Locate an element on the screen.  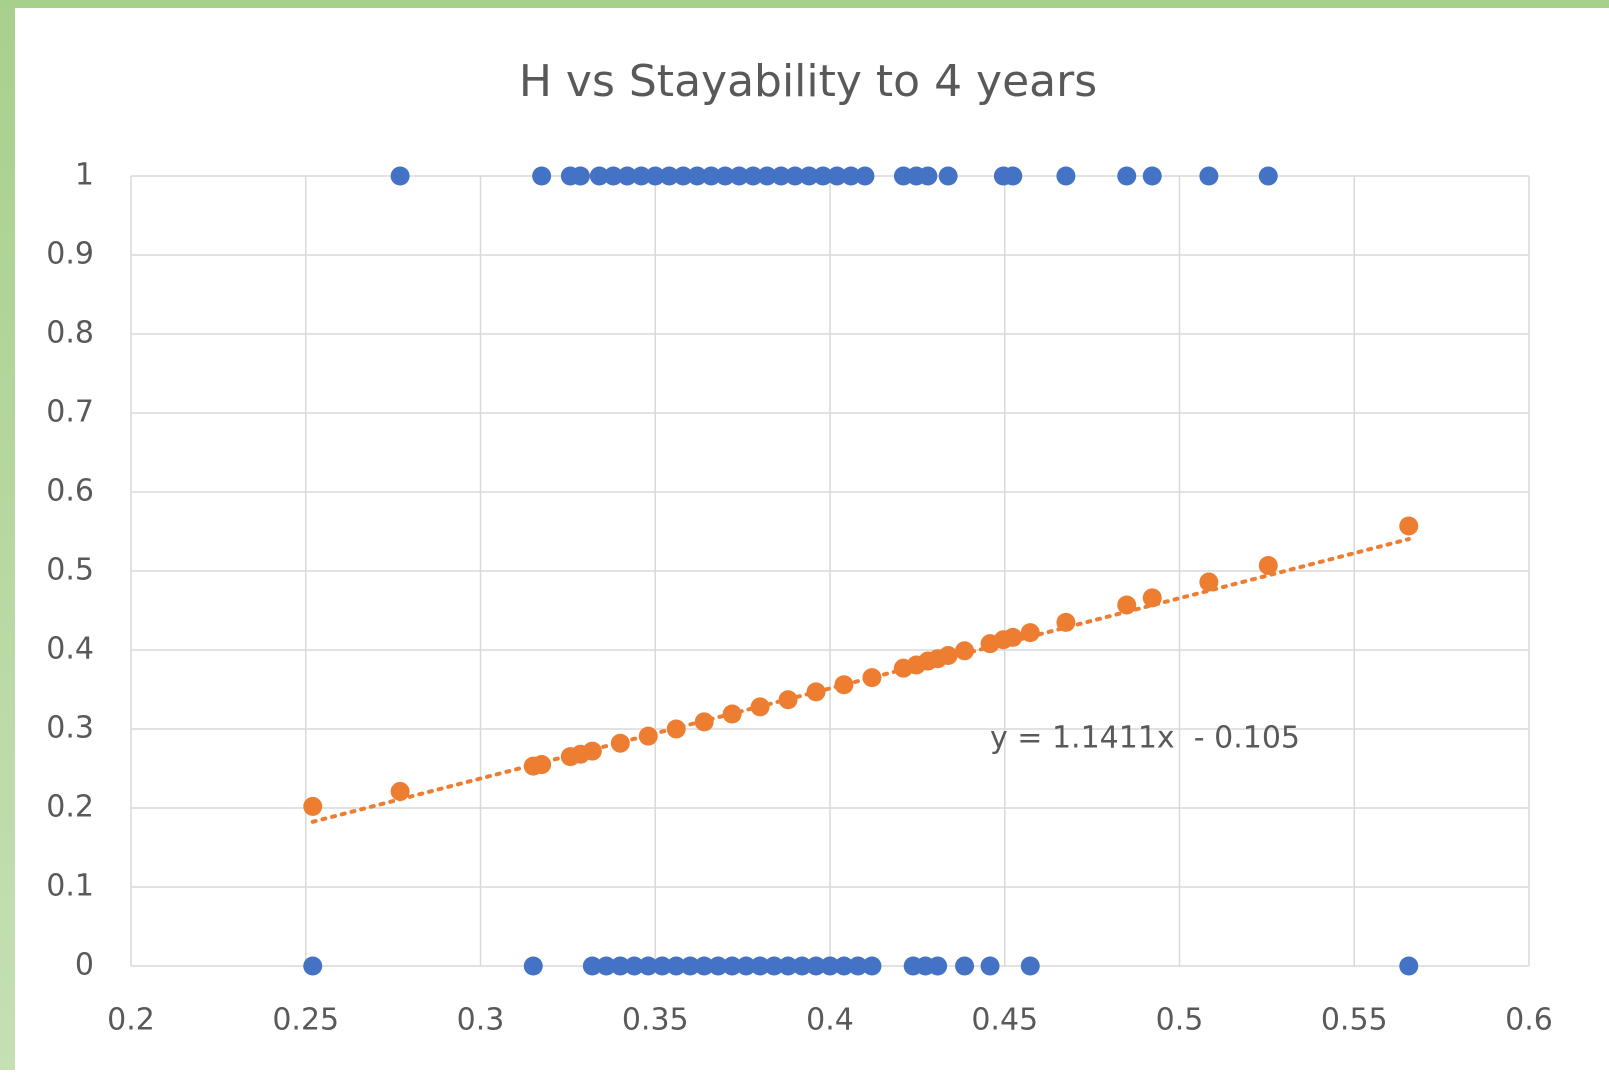
x-tick-label: 0.6 is located at coordinates (1529, 1020).